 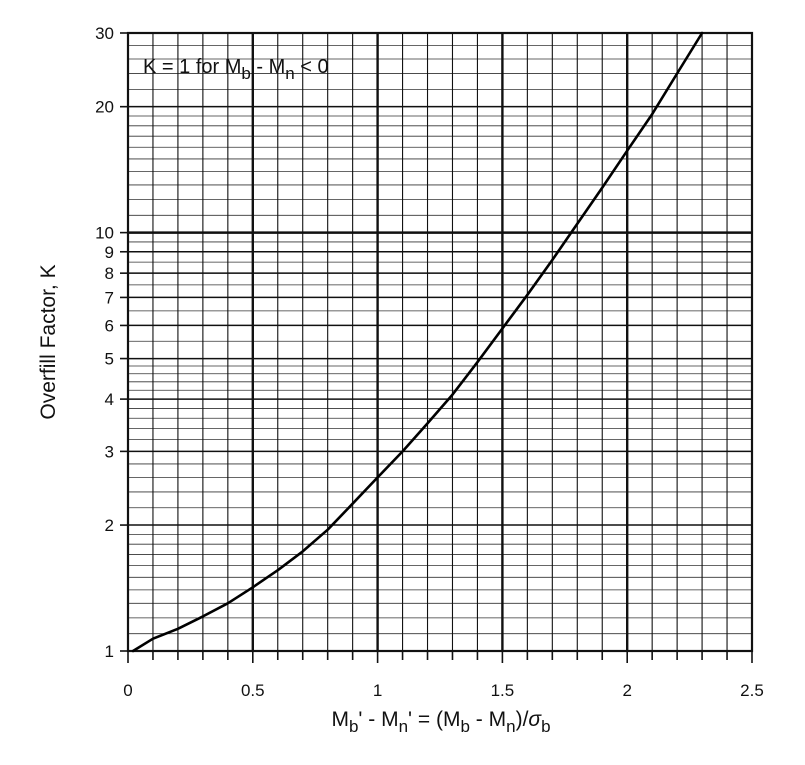 I want to click on y-tick-label: 5, so click(x=109, y=359).